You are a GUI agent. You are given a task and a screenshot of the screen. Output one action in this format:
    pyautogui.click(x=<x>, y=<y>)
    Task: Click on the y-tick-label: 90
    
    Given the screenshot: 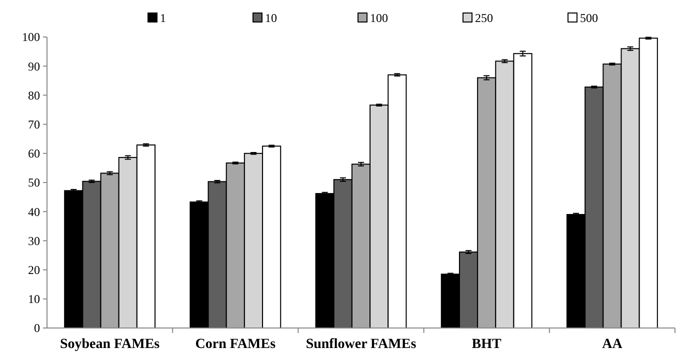 What is the action you would take?
    pyautogui.click(x=34, y=66)
    